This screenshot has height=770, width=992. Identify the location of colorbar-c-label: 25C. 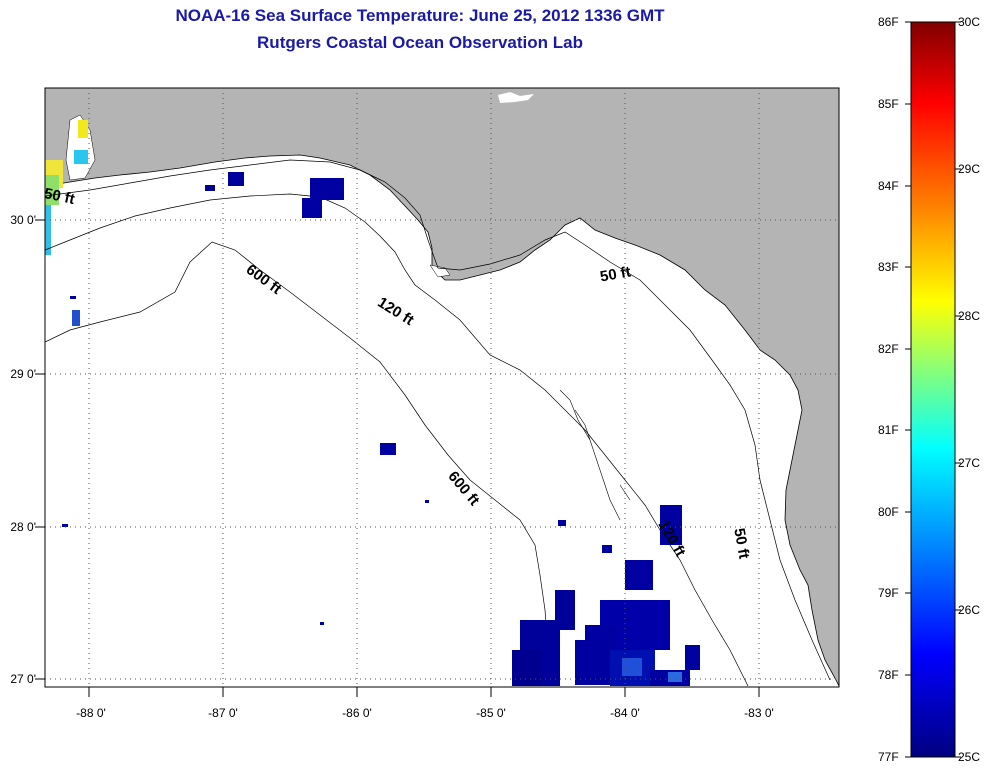
(969, 757).